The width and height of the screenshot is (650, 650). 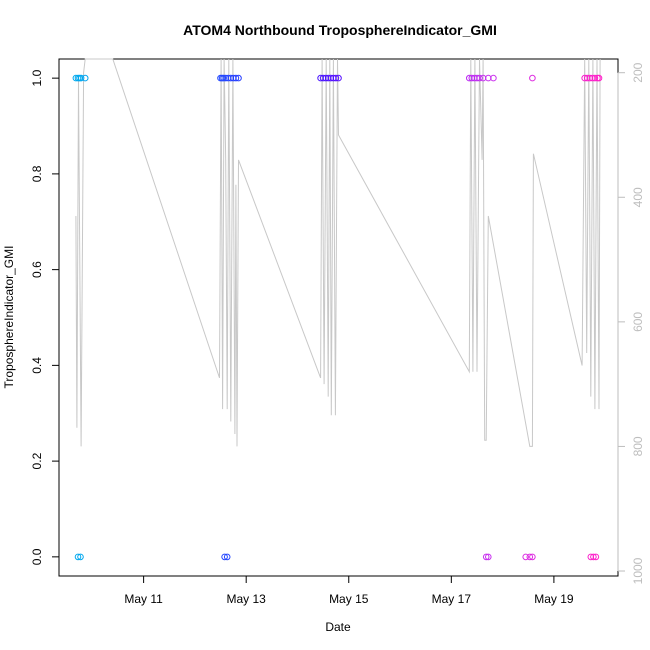 I want to click on x-axis: May 11 May 13 May 15 May 17 May 19, so click(x=349, y=590).